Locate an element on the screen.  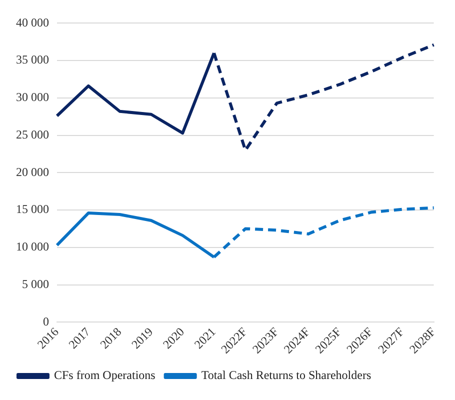
legend-label: Total Cash Returns to Shareholders is located at coordinates (286, 375).